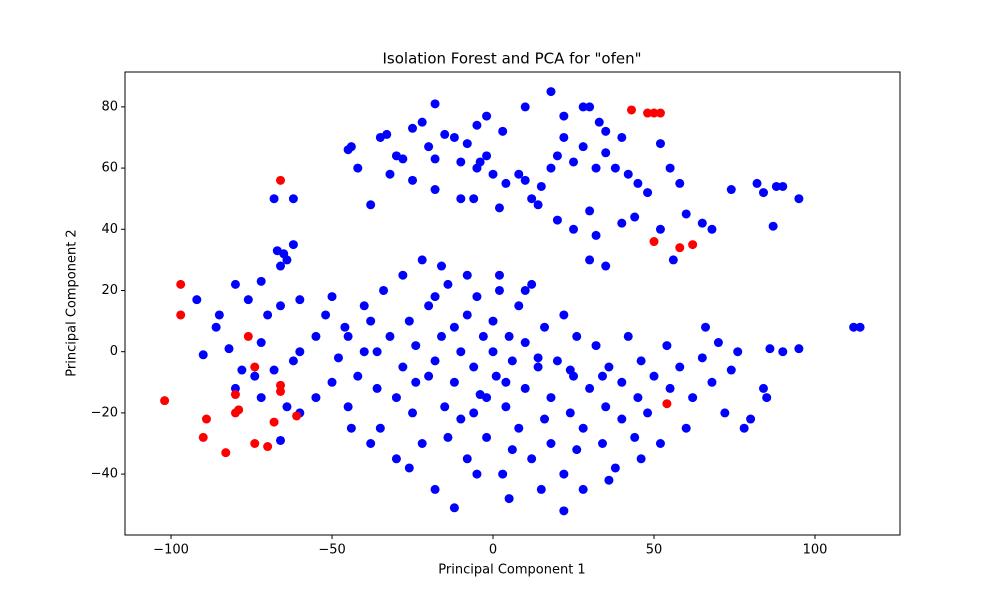 This screenshot has width=1000, height=600. Describe the element at coordinates (104, 412) in the screenshot. I see `y-tick-label: −20` at that location.